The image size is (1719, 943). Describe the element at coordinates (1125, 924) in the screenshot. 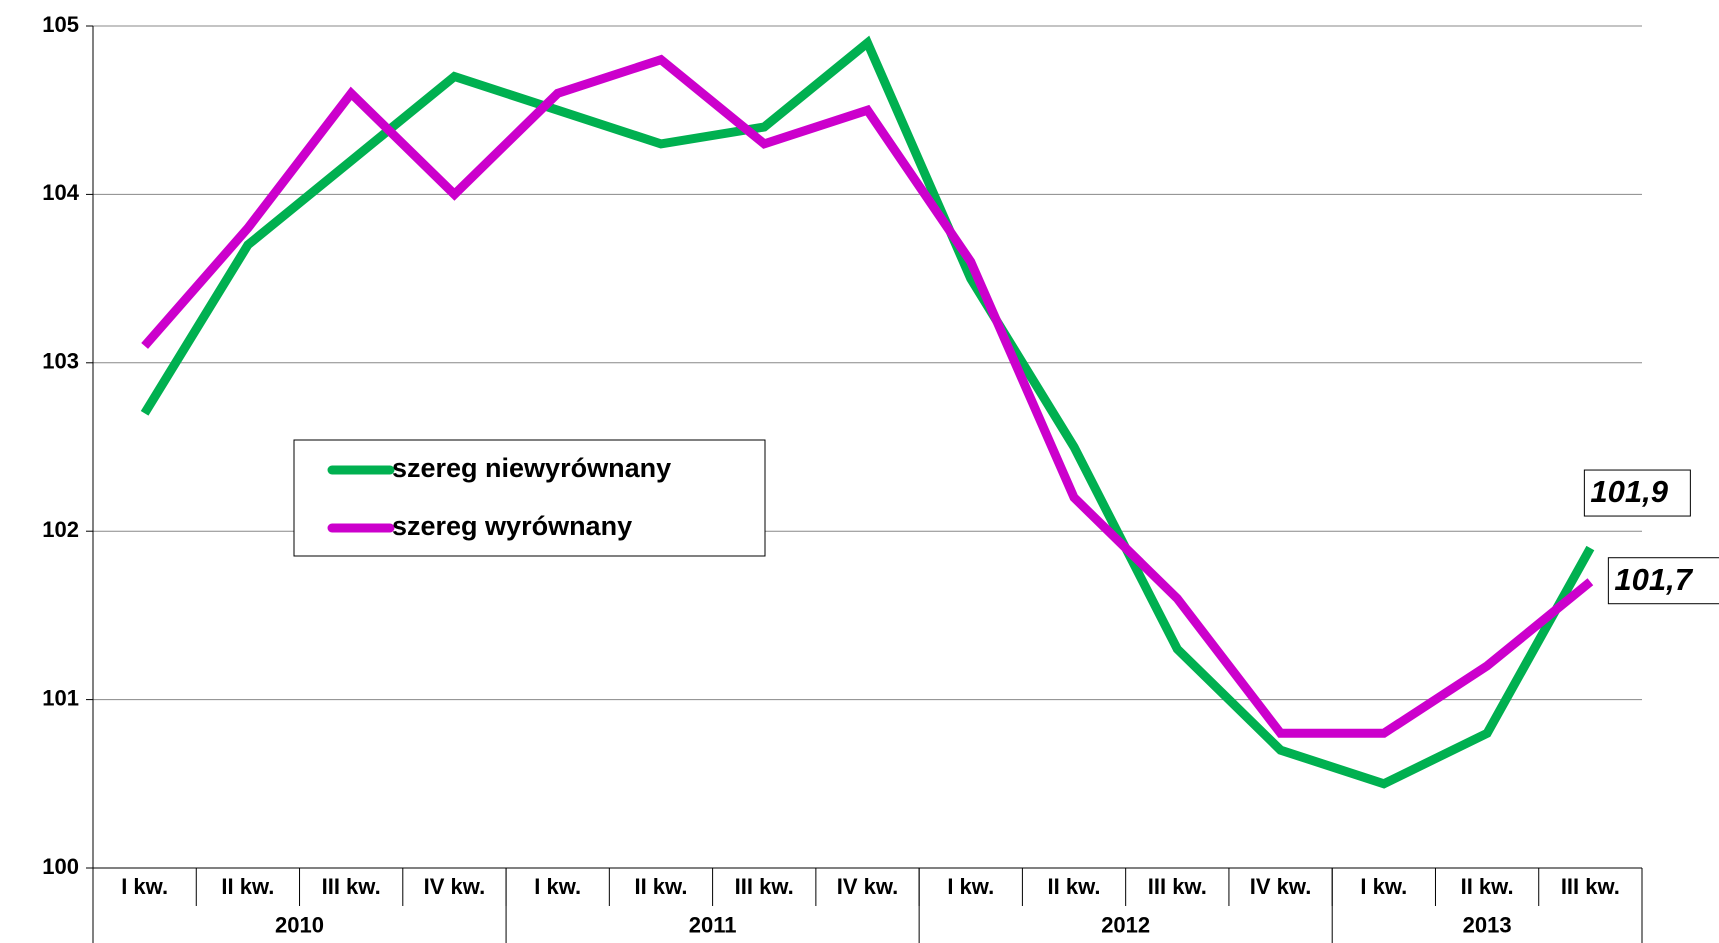

I see `x-group-label: 2012` at that location.